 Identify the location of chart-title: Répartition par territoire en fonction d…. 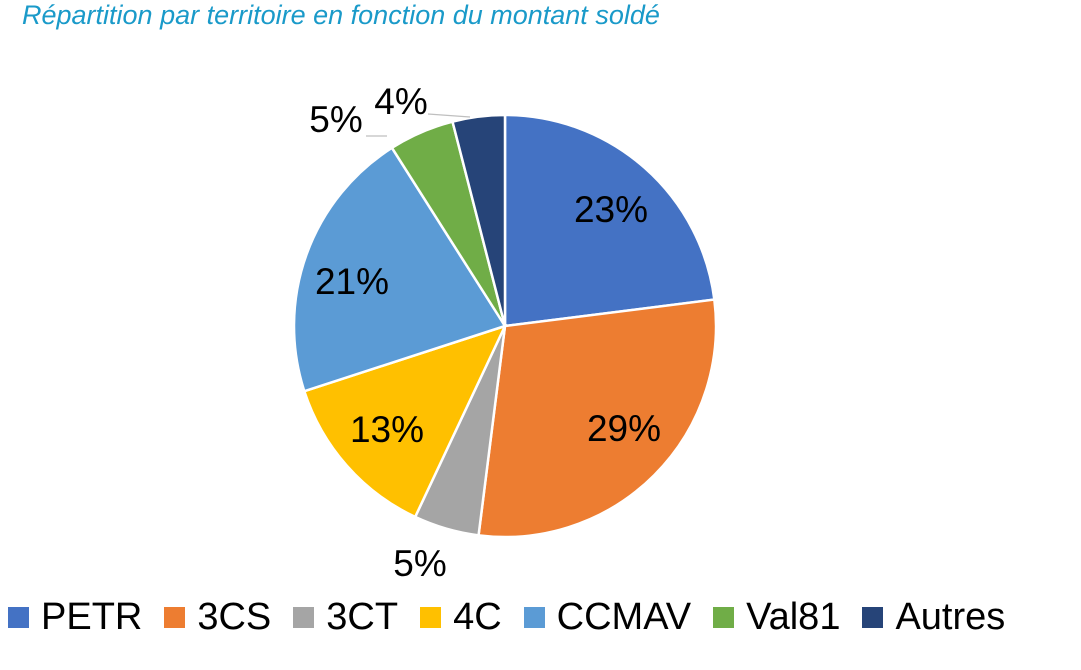
(341, 15).